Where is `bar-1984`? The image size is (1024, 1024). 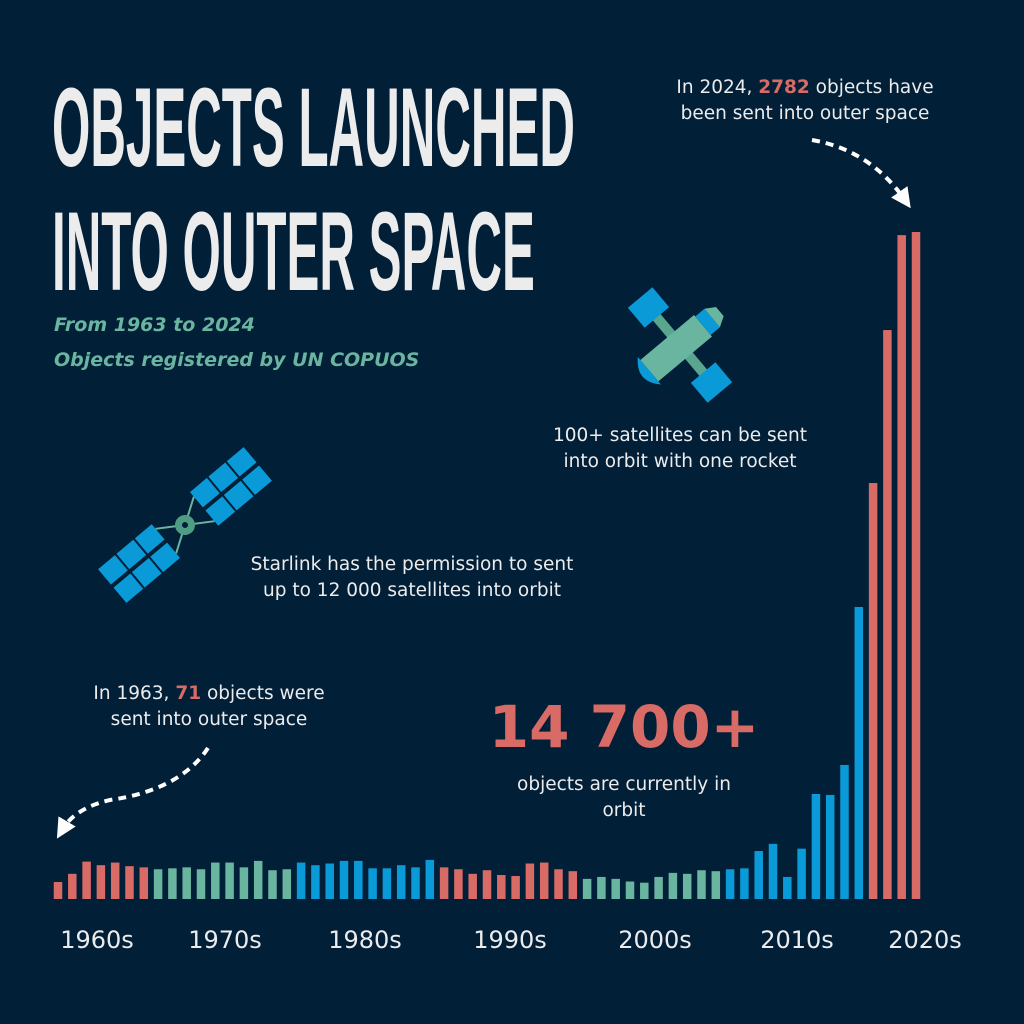 bar-1984 is located at coordinates (358, 879).